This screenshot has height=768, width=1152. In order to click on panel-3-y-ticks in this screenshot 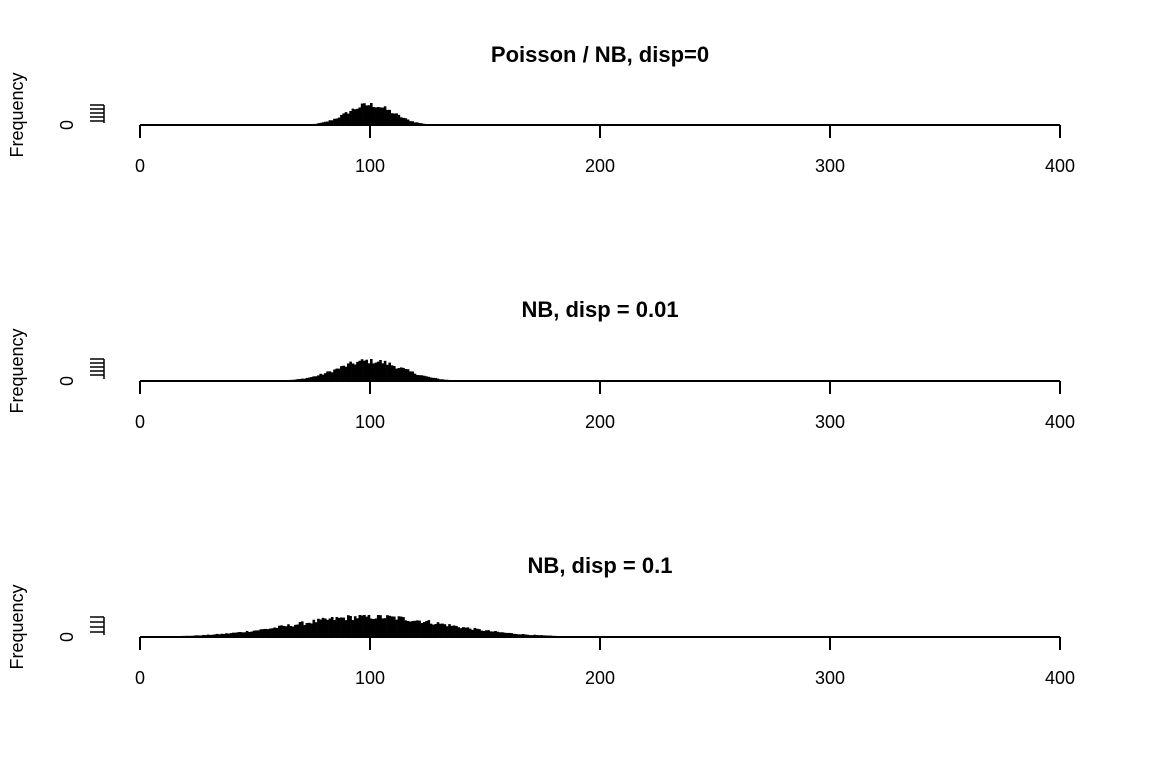, I will do `click(97, 625)`.